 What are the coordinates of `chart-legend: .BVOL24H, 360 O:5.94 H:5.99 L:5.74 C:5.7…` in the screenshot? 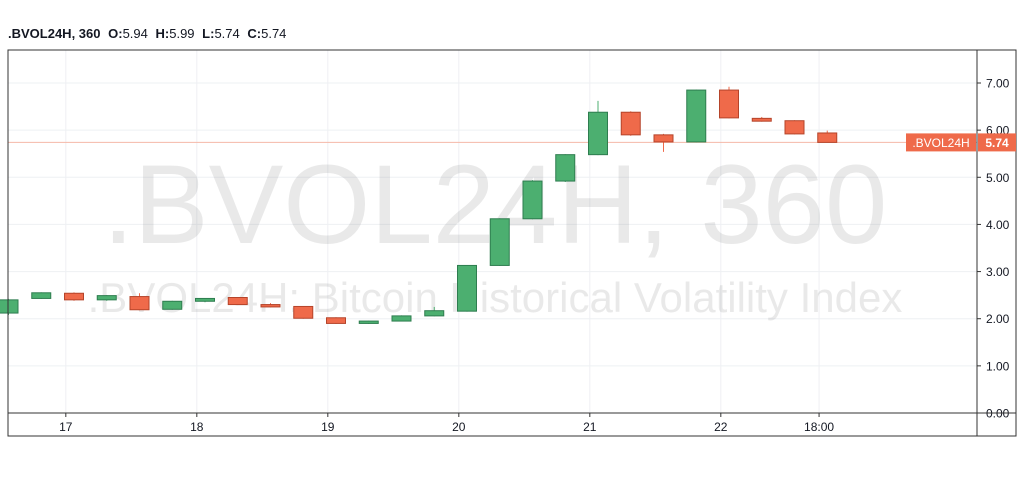 It's located at (147, 33).